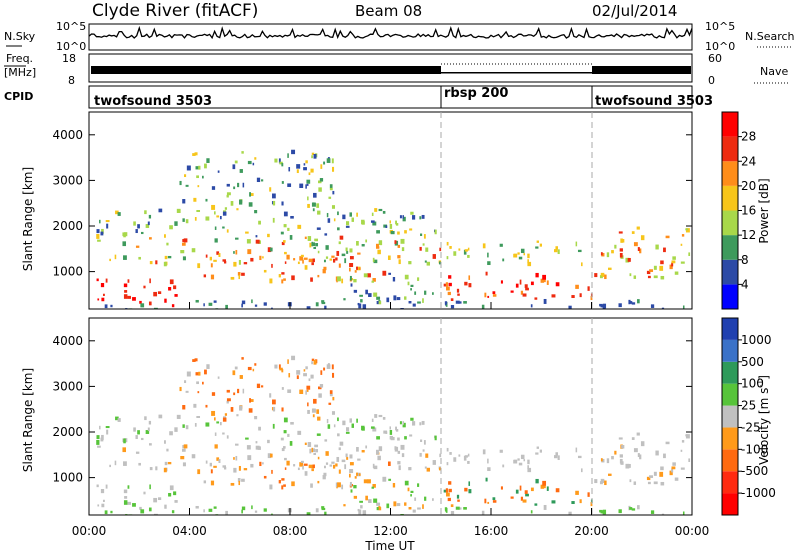 This screenshot has height=554, width=800. I want to click on vel-ytick-label-3: 4000, so click(67, 341).